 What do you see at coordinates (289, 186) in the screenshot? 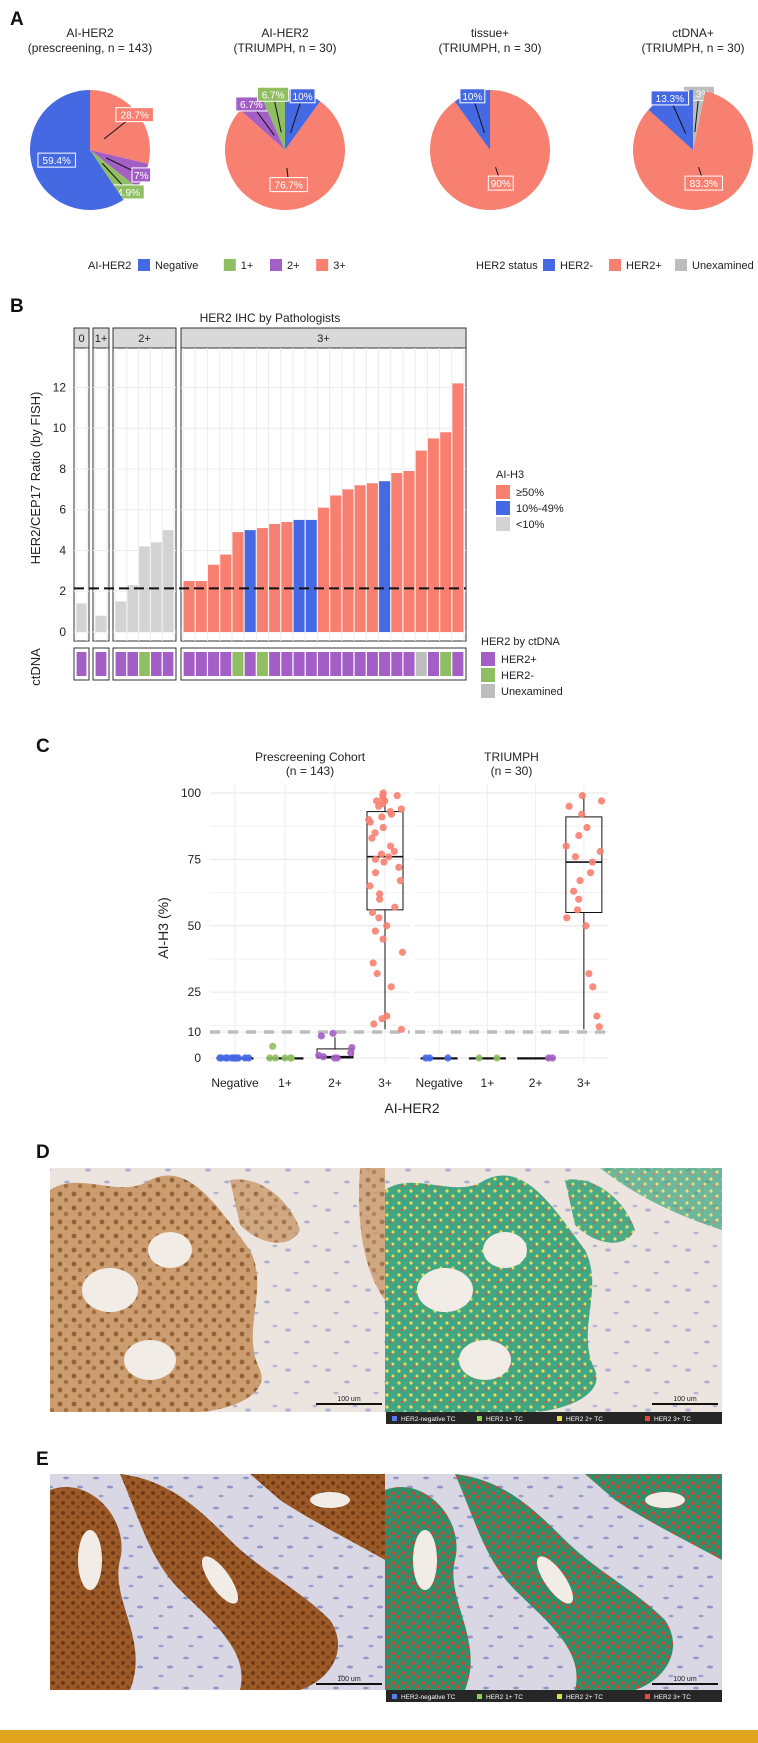
I see `pie-slice-label: 76.7%` at bounding box center [289, 186].